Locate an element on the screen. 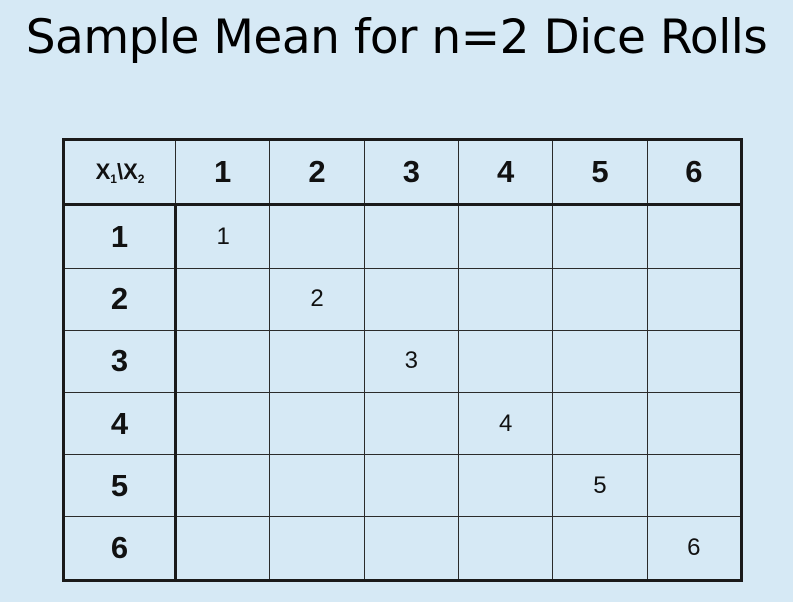 This screenshot has width=793, height=602. table-cell: 4 is located at coordinates (505, 423).